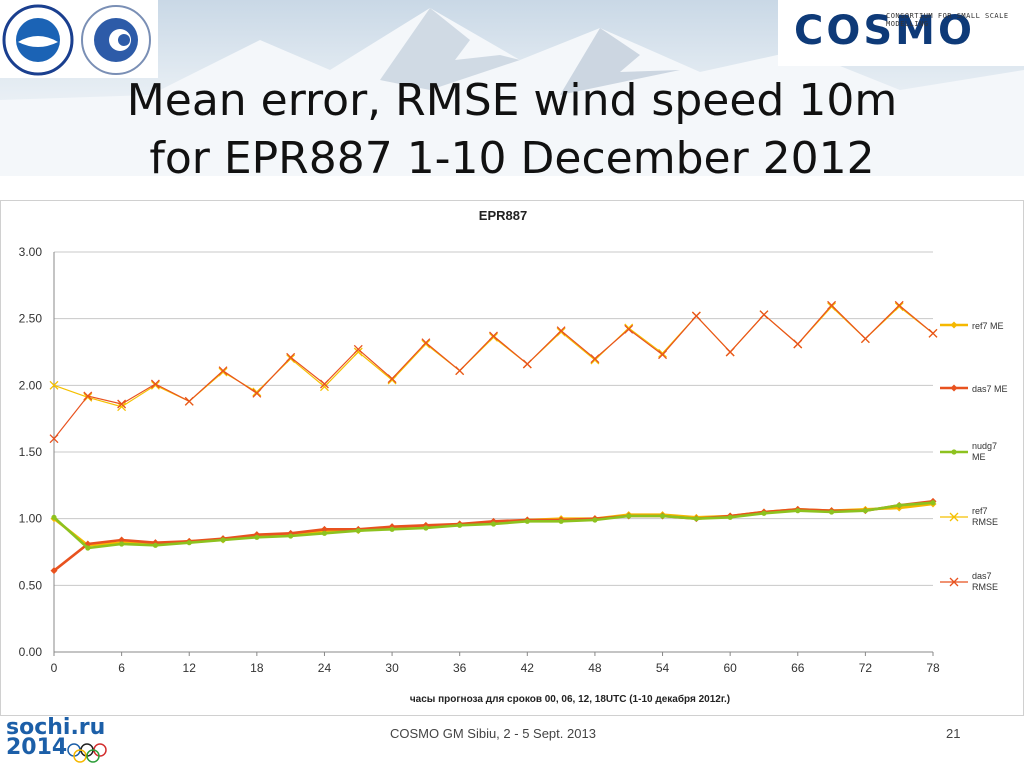 This screenshot has width=1024, height=768. What do you see at coordinates (798, 668) in the screenshot?
I see `x-tick-label: 66` at bounding box center [798, 668].